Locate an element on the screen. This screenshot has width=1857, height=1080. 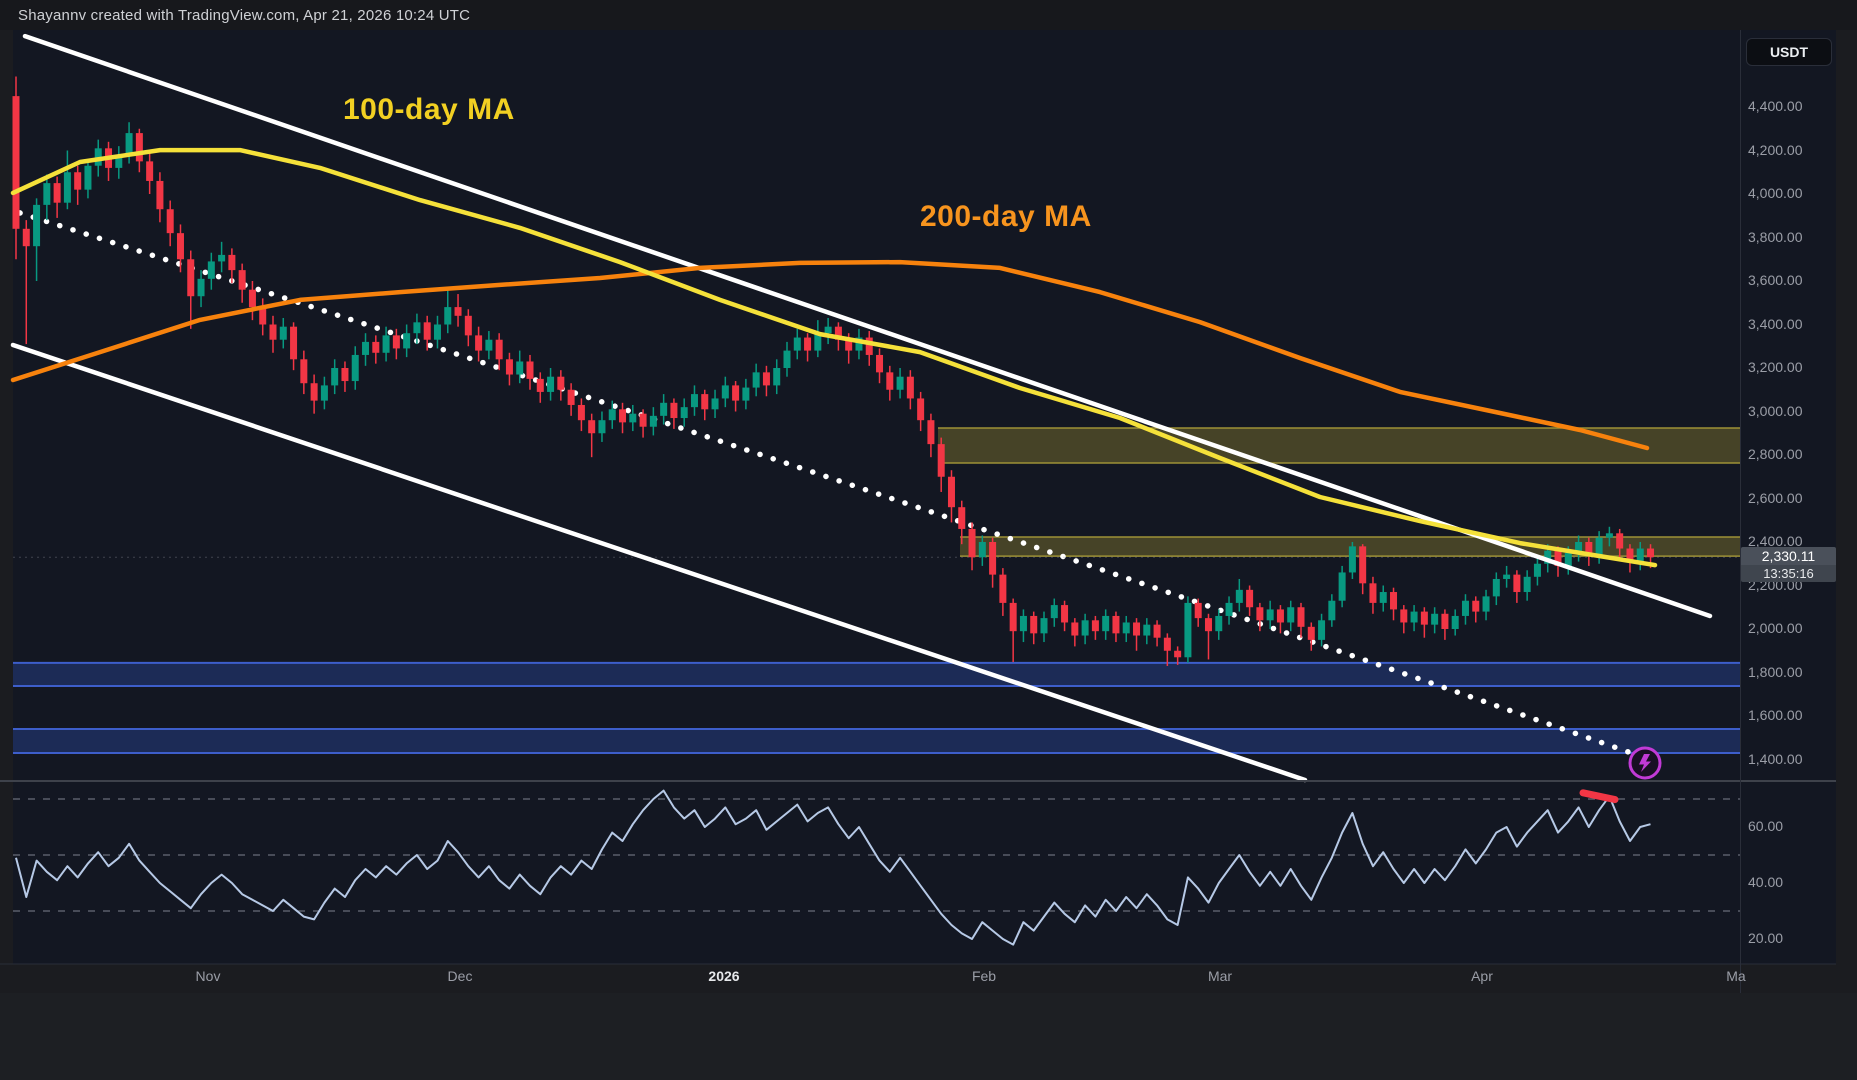
currency-toggle-badge: USDT is located at coordinates (1789, 52).